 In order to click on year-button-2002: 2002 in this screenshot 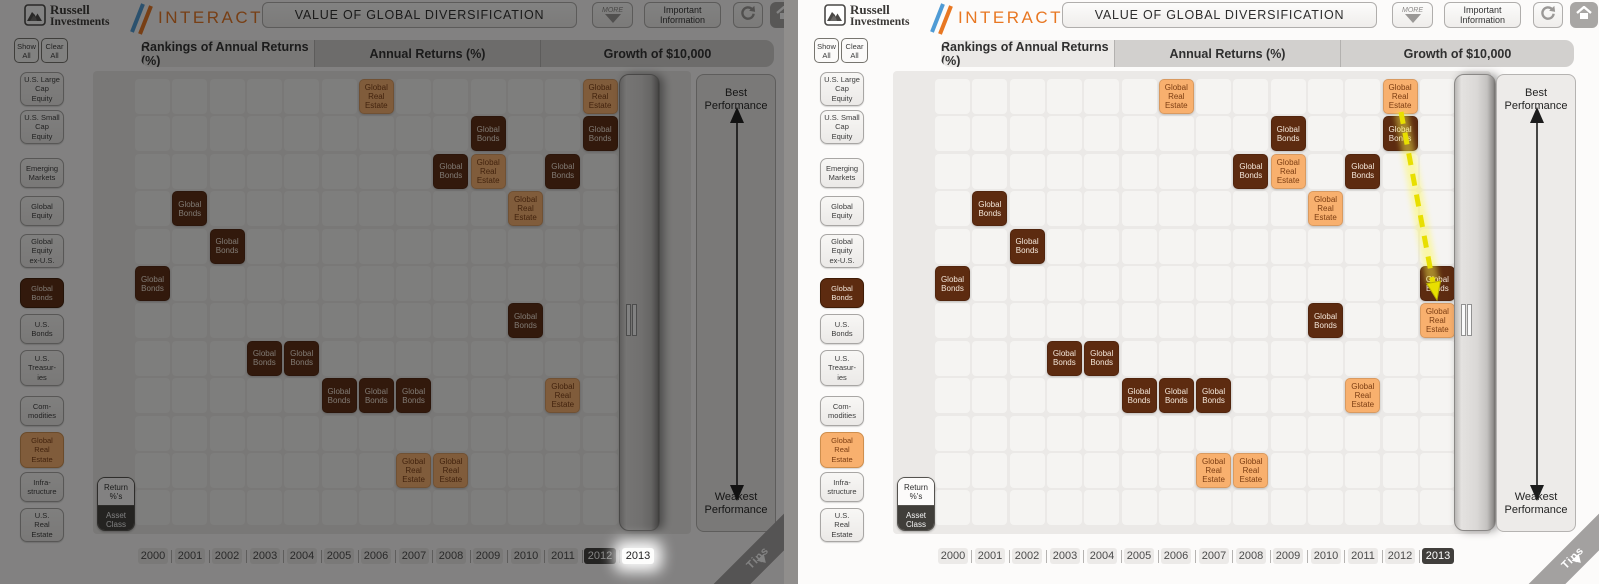, I will do `click(1027, 556)`.